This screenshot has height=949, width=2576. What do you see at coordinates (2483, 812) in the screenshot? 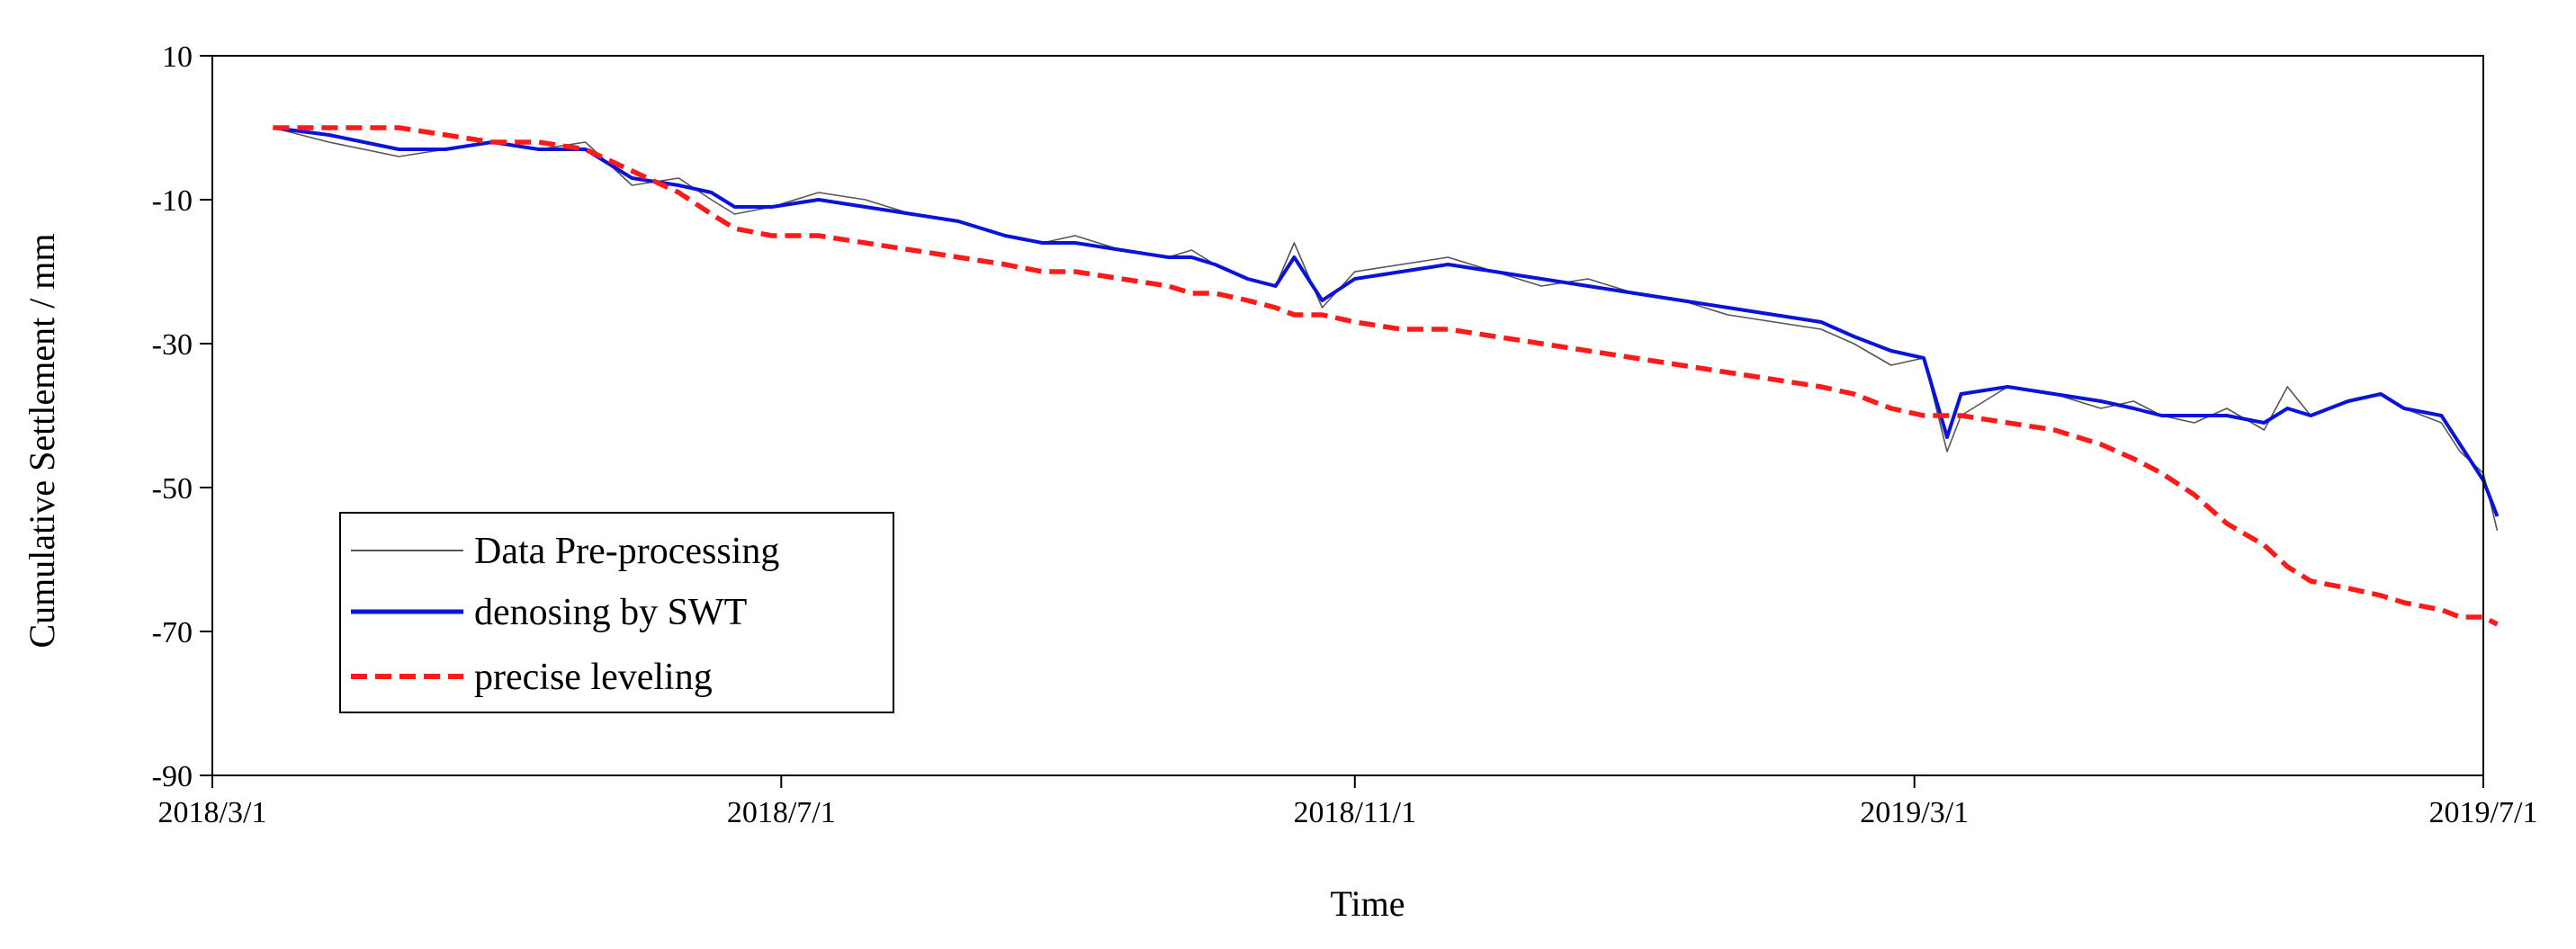
I see `x-tick-label: 2019/7/1` at bounding box center [2483, 812].